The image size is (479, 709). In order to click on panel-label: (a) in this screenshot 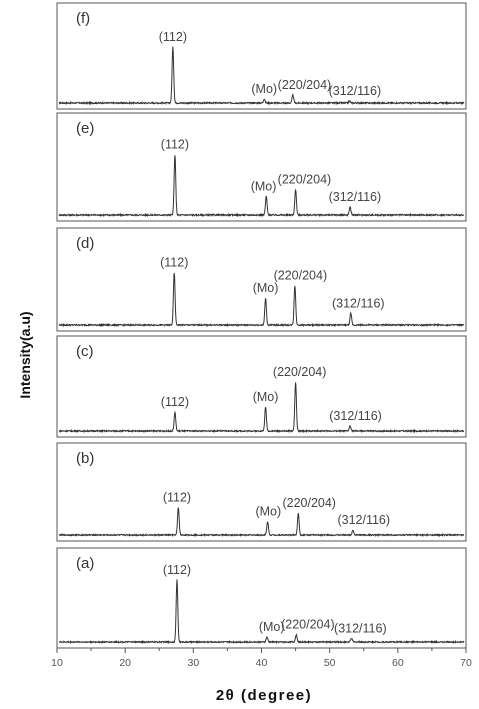, I will do `click(85, 563)`.